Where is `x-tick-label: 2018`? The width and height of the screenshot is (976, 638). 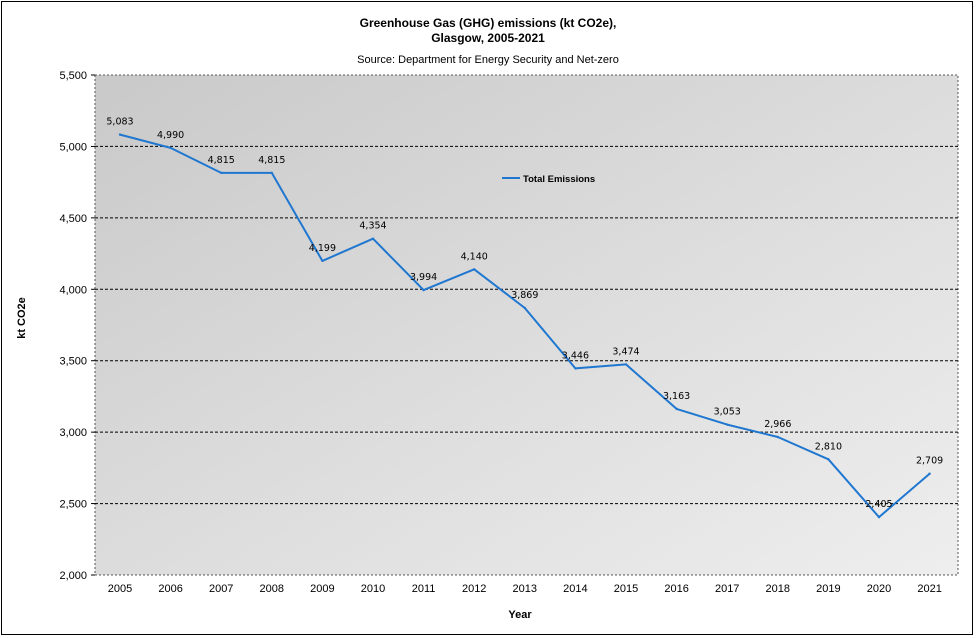 x-tick-label: 2018 is located at coordinates (778, 589).